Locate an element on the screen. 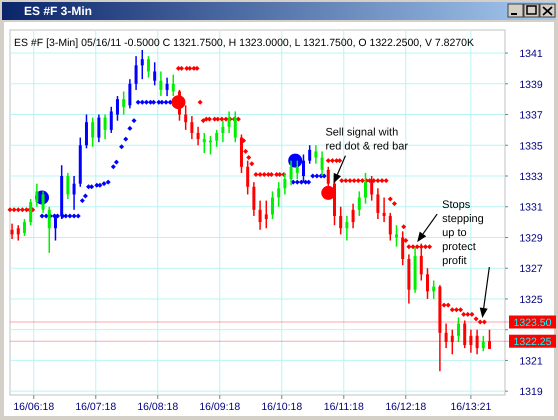 Image resolution: width=558 pixels, height=420 pixels. ref-line-label: 1322.25 is located at coordinates (533, 342).